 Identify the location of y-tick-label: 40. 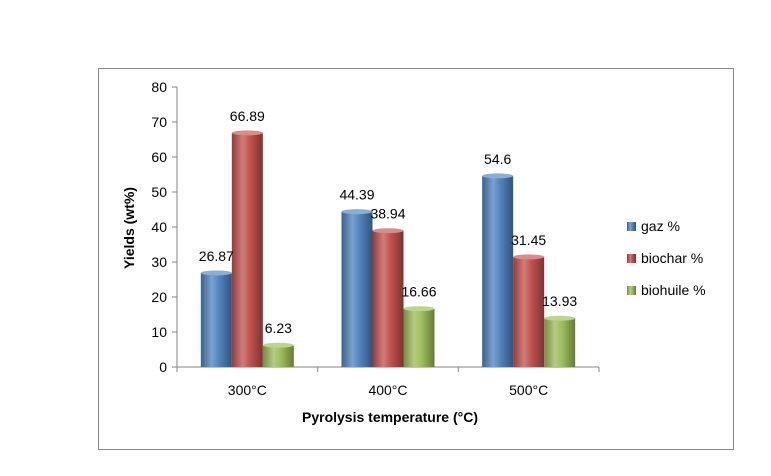
(159, 227).